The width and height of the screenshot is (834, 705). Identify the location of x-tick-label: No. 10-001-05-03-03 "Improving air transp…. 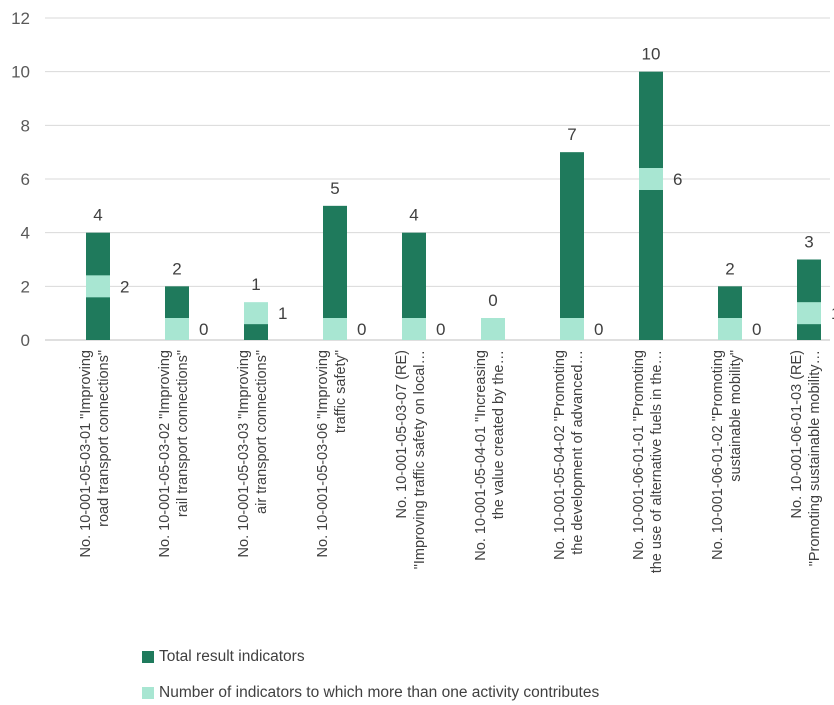
(253, 453).